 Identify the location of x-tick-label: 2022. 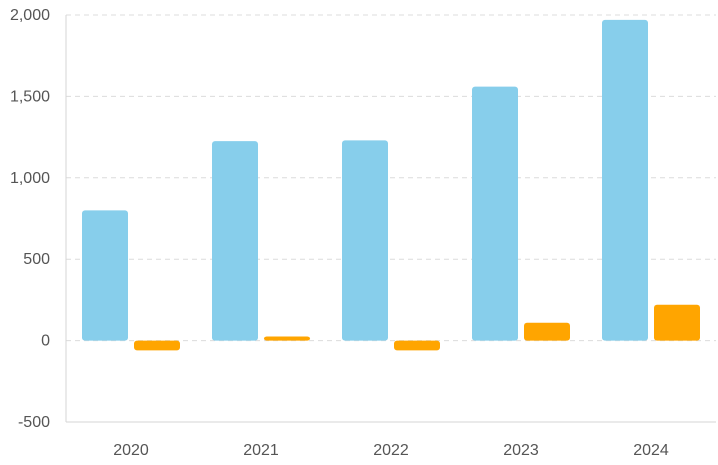
(391, 450).